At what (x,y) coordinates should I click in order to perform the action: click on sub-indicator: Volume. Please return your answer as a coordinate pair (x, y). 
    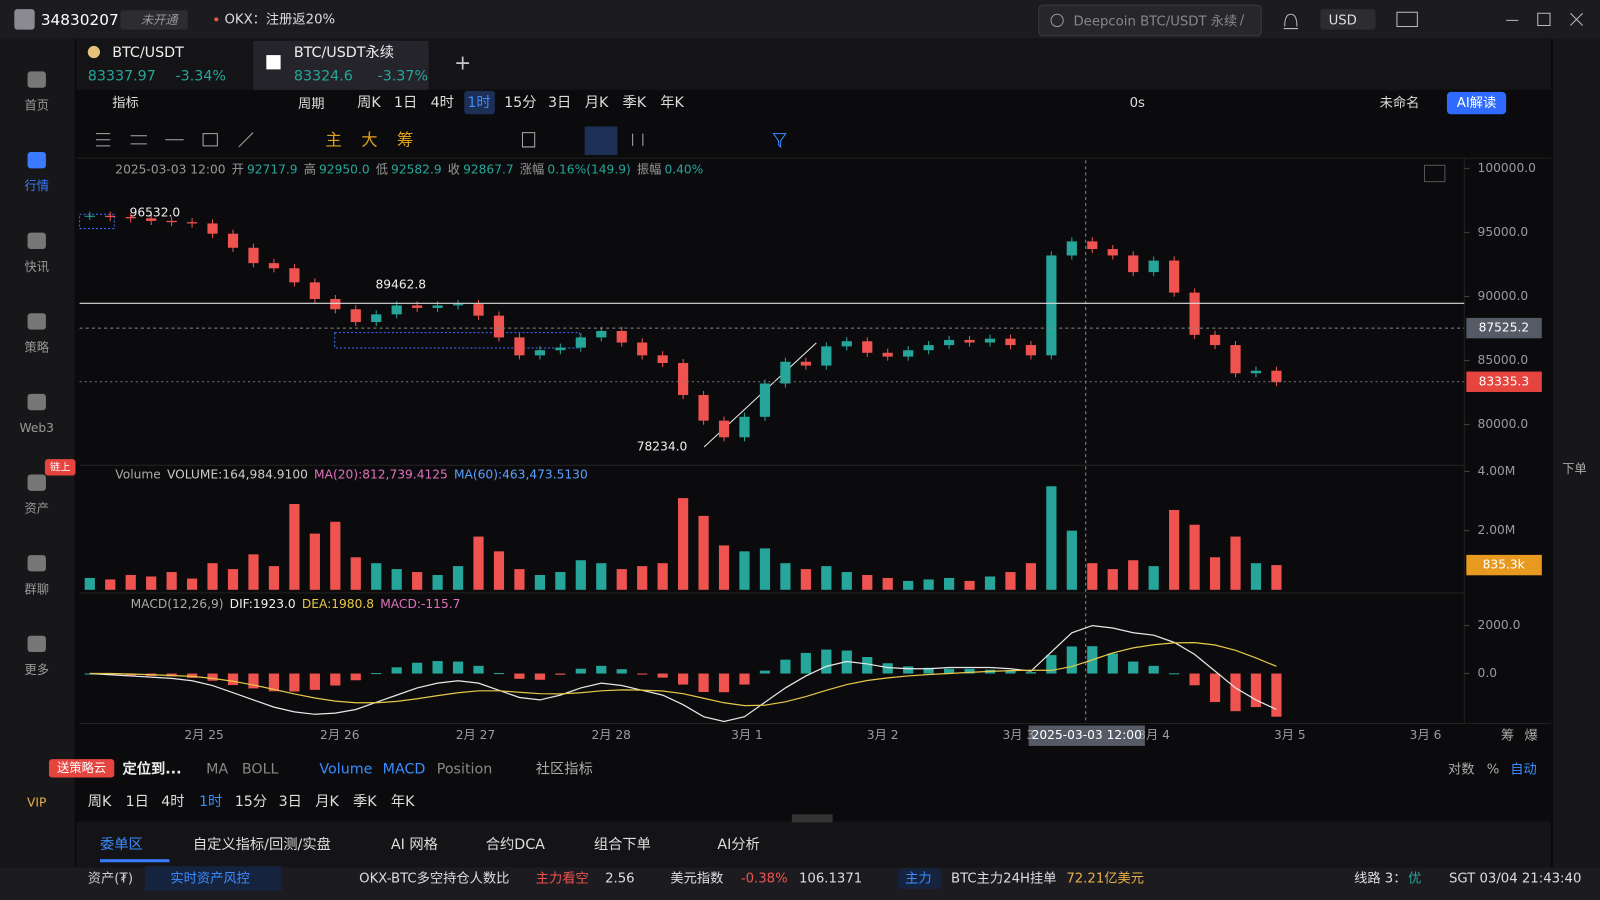
    Looking at the image, I should click on (345, 769).